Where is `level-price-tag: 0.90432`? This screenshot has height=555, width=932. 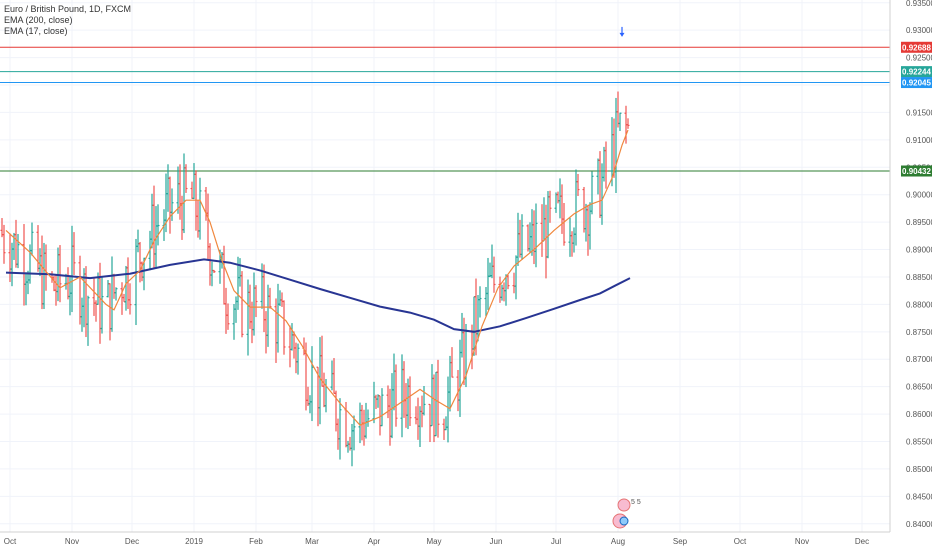
level-price-tag: 0.90432 is located at coordinates (916, 171).